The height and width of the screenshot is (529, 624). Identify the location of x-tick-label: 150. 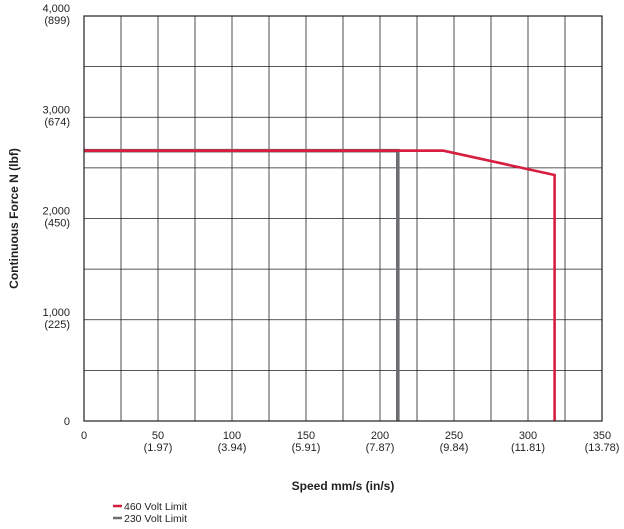
(306, 436).